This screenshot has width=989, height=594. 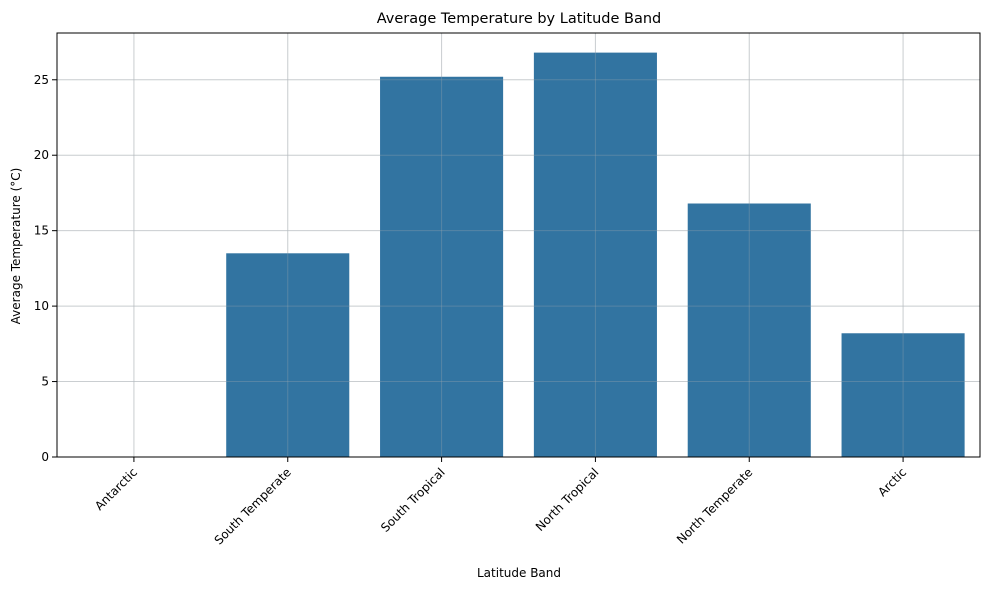 I want to click on x-tick-label: South Temperate, so click(x=253, y=506).